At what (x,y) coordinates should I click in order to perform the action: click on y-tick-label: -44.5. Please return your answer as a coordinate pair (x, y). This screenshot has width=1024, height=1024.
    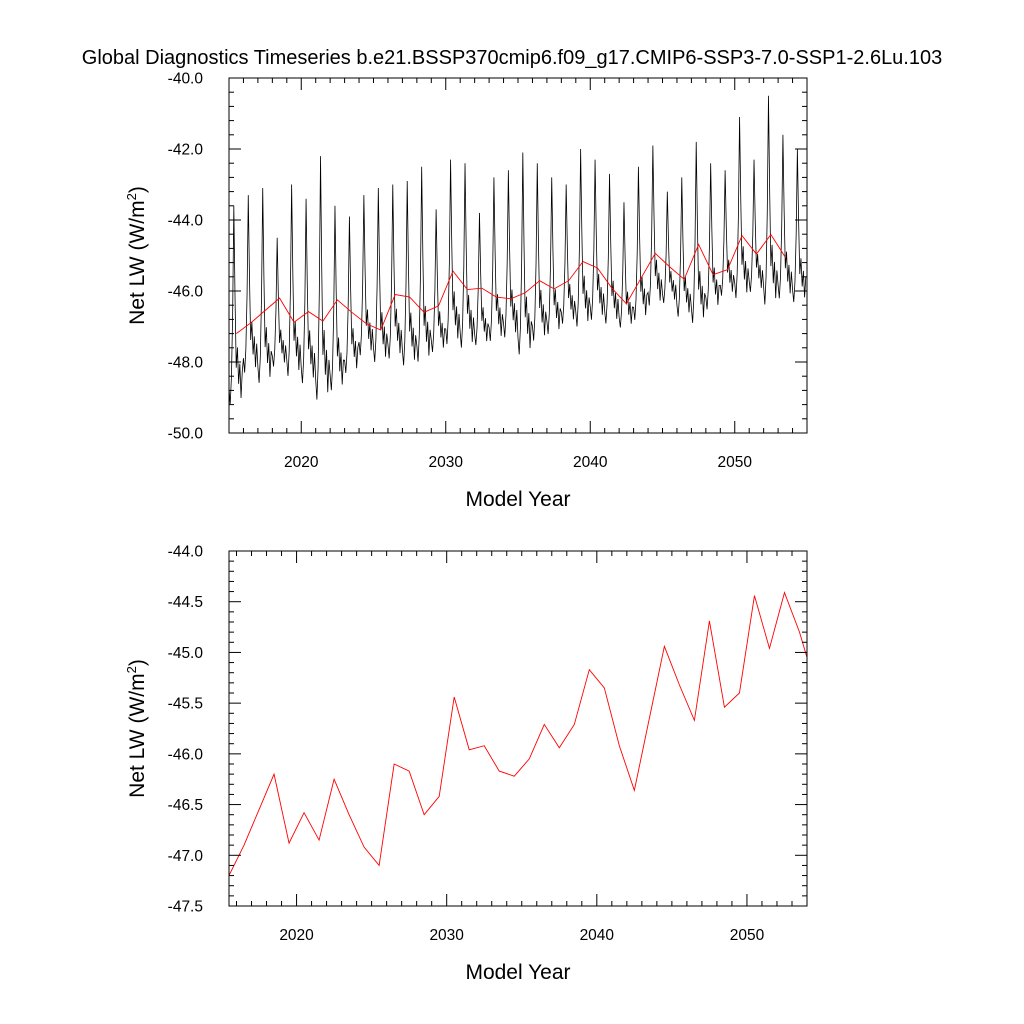
    Looking at the image, I should click on (185, 602).